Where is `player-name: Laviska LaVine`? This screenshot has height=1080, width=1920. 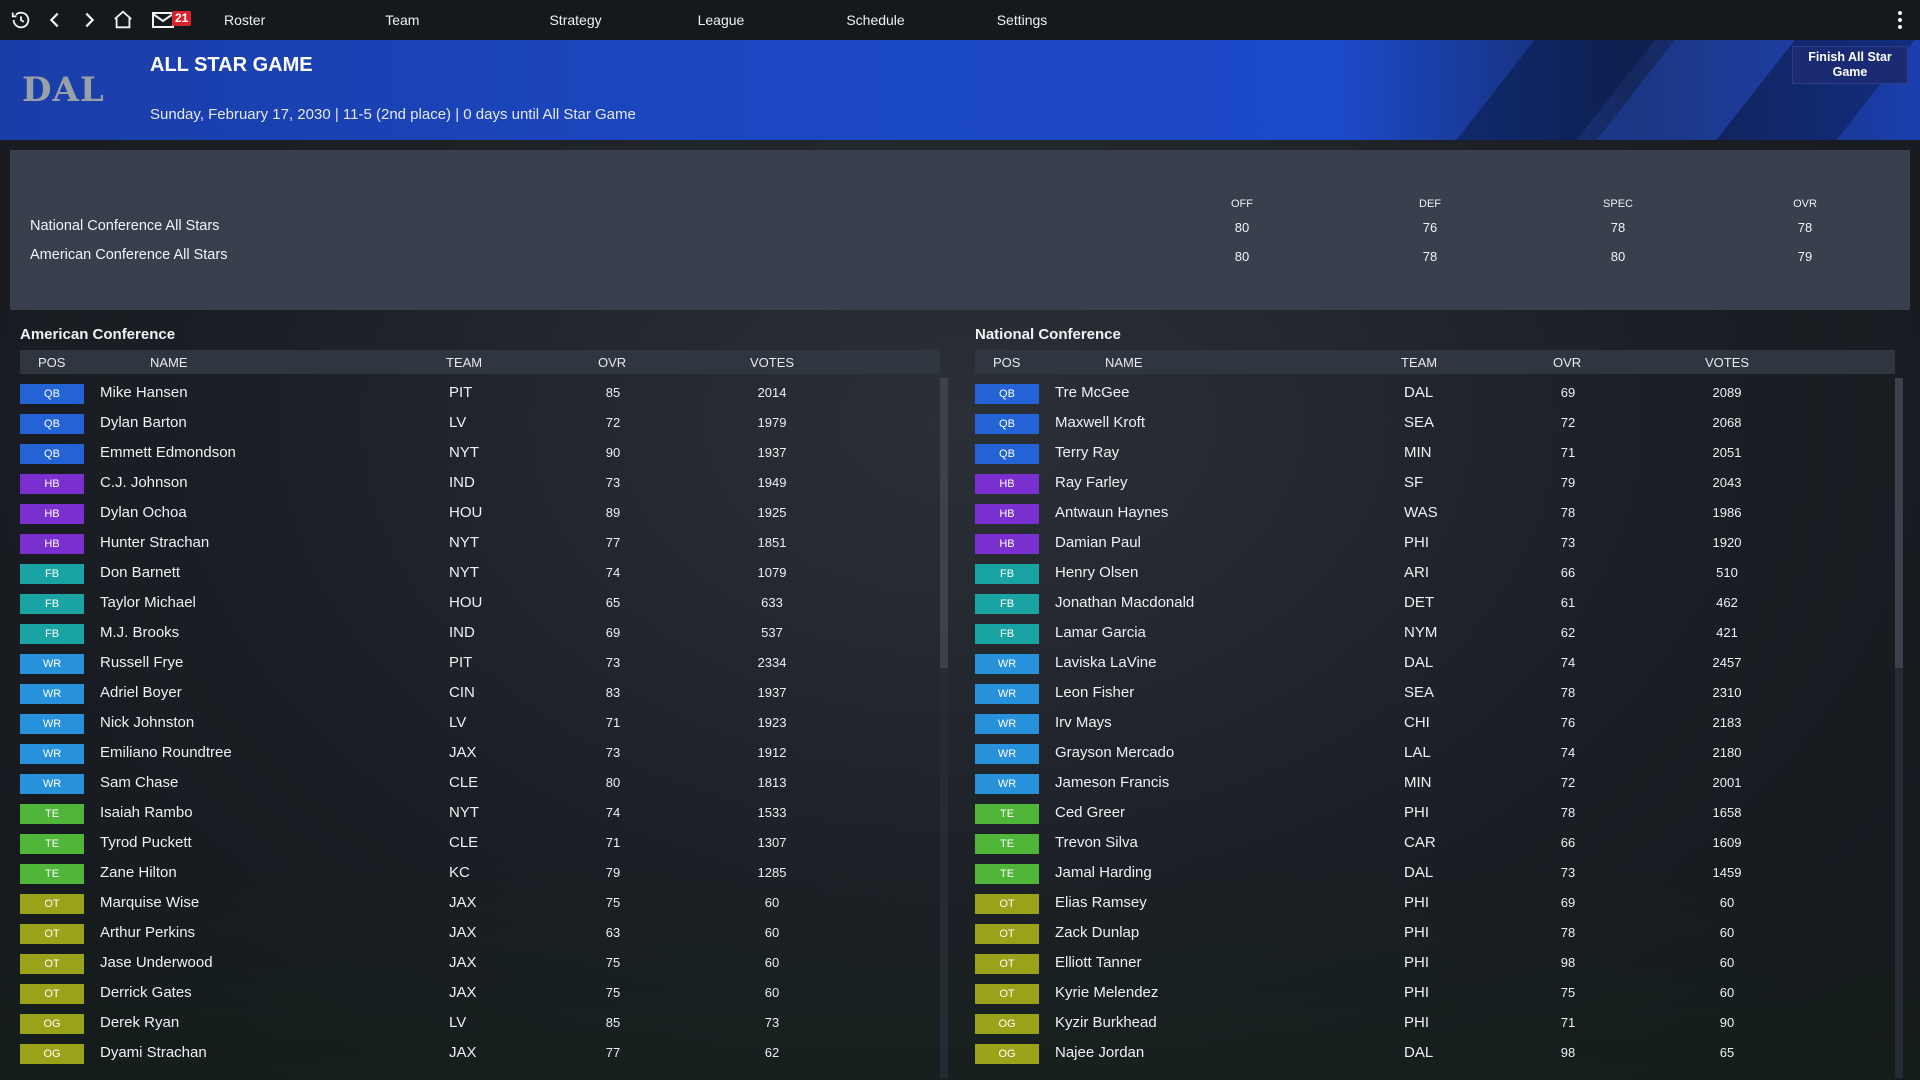 player-name: Laviska LaVine is located at coordinates (1106, 662).